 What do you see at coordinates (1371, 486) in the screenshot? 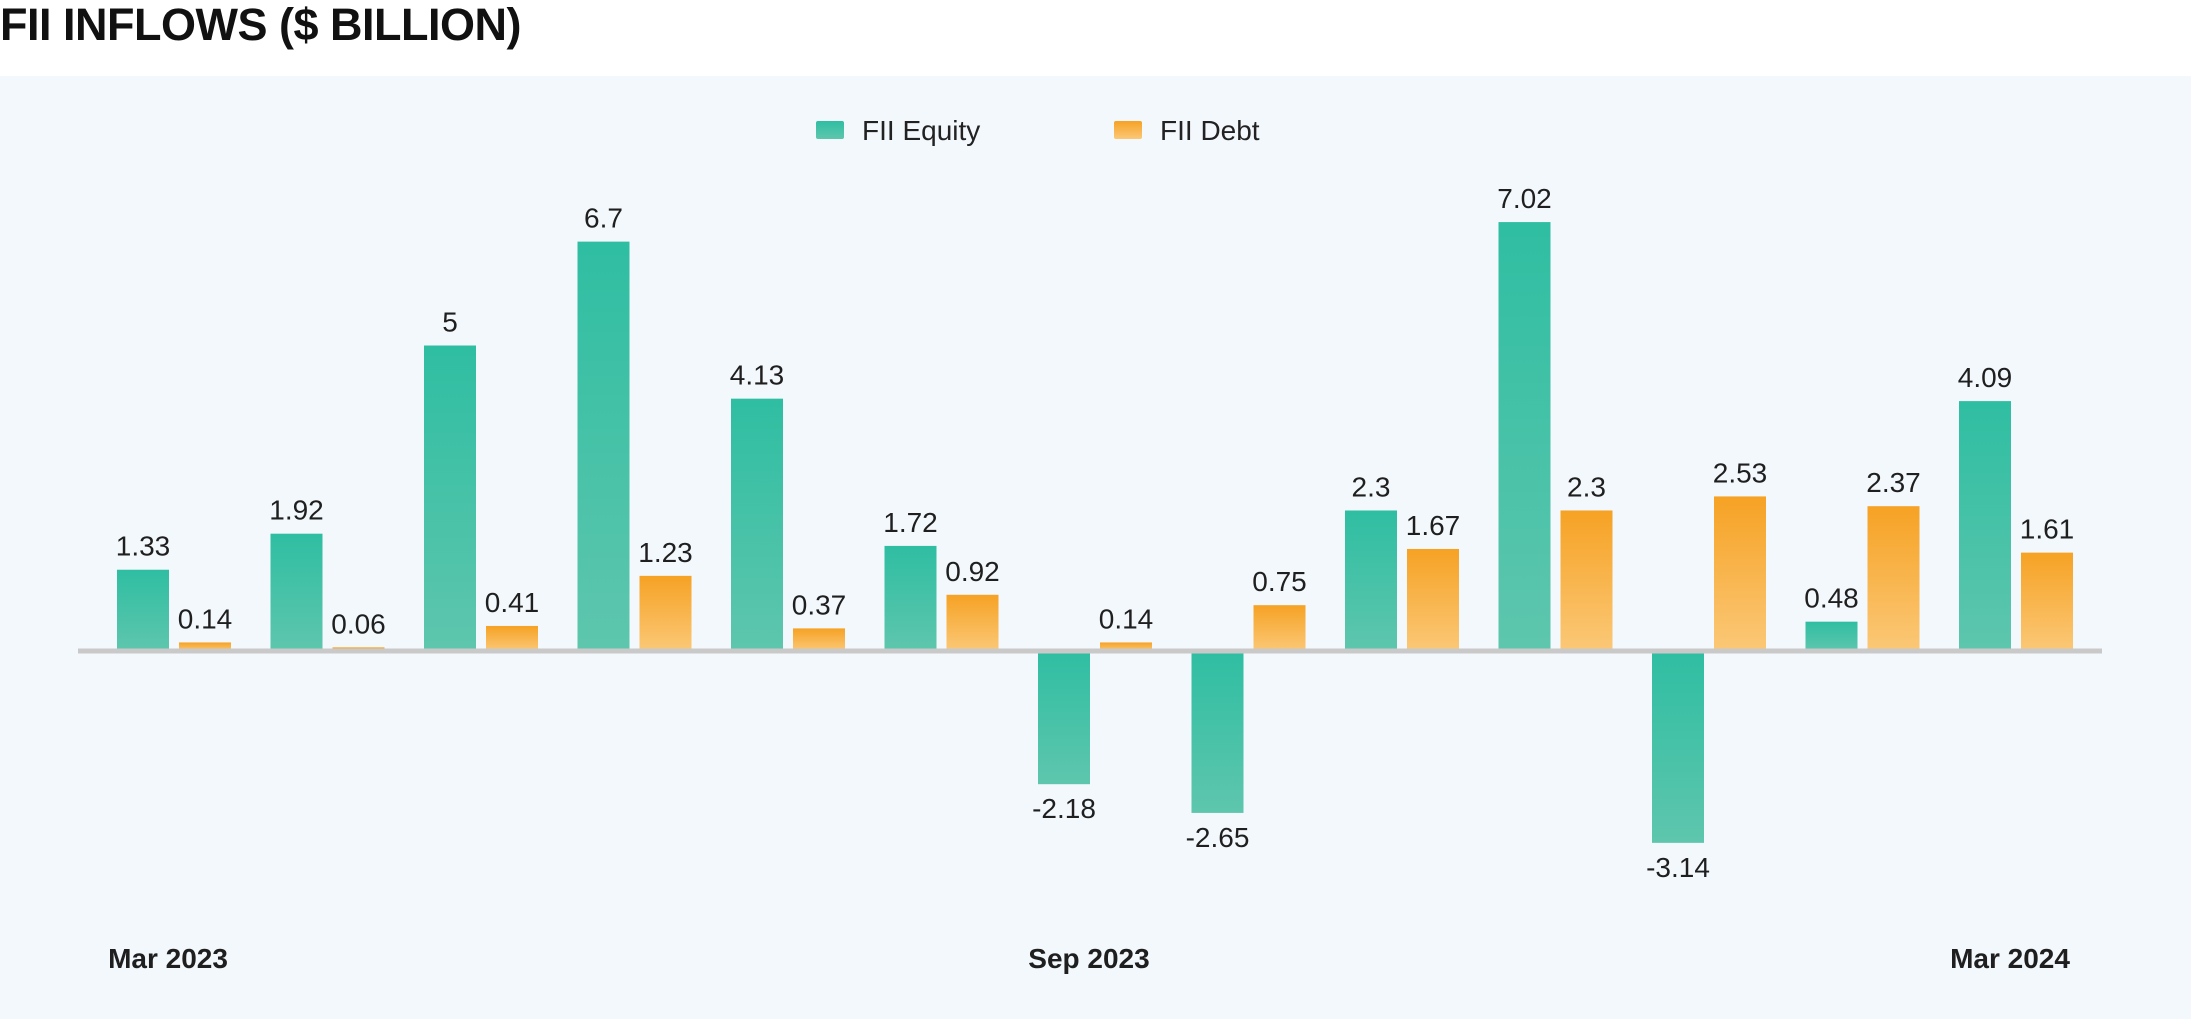
I see `value-label-equity-8: 2.3` at bounding box center [1371, 486].